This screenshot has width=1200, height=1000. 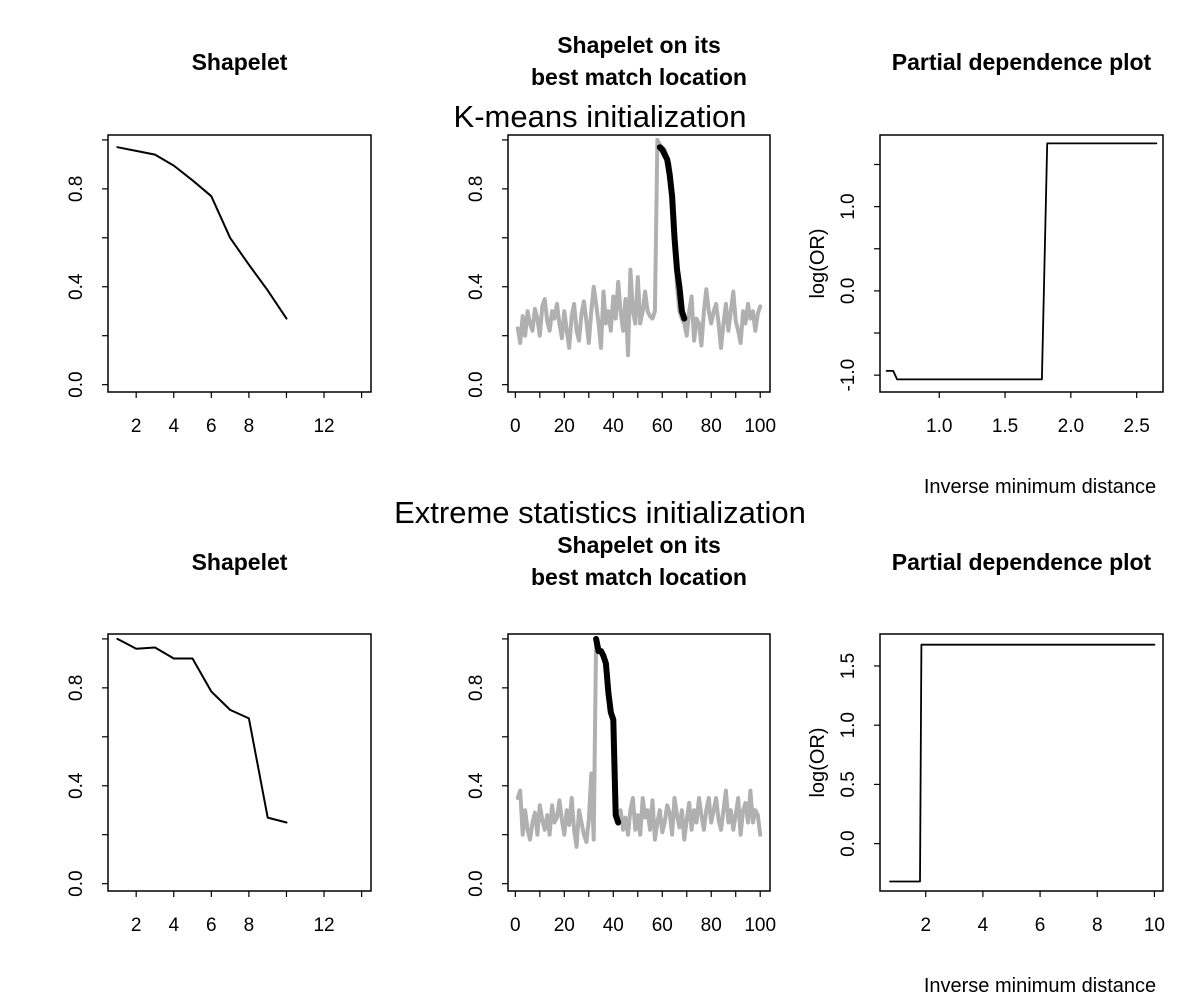 What do you see at coordinates (240, 562) in the screenshot?
I see `extreme-shapelet-title: Shapelet` at bounding box center [240, 562].